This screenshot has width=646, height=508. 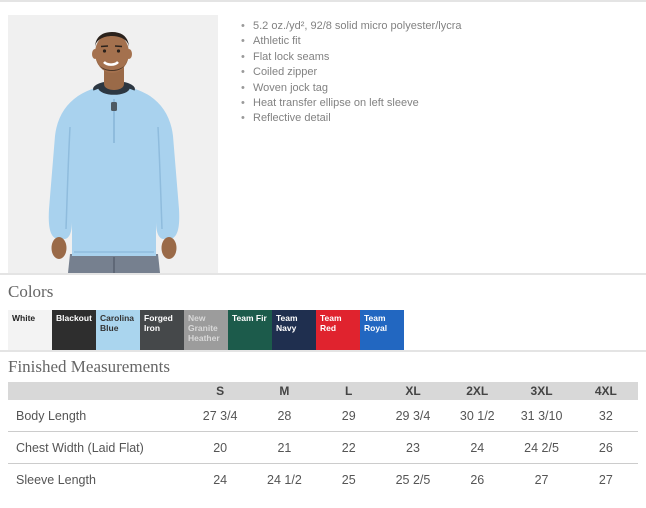 I want to click on measurement-cell: 28, so click(x=284, y=416).